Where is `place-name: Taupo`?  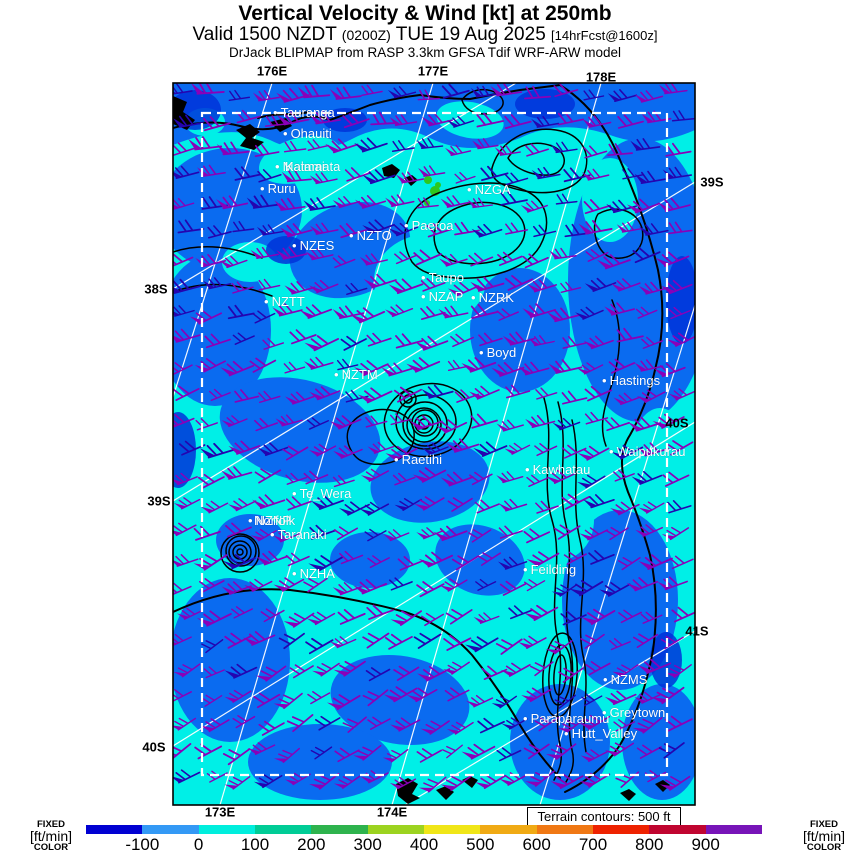 place-name: Taupo is located at coordinates (446, 277).